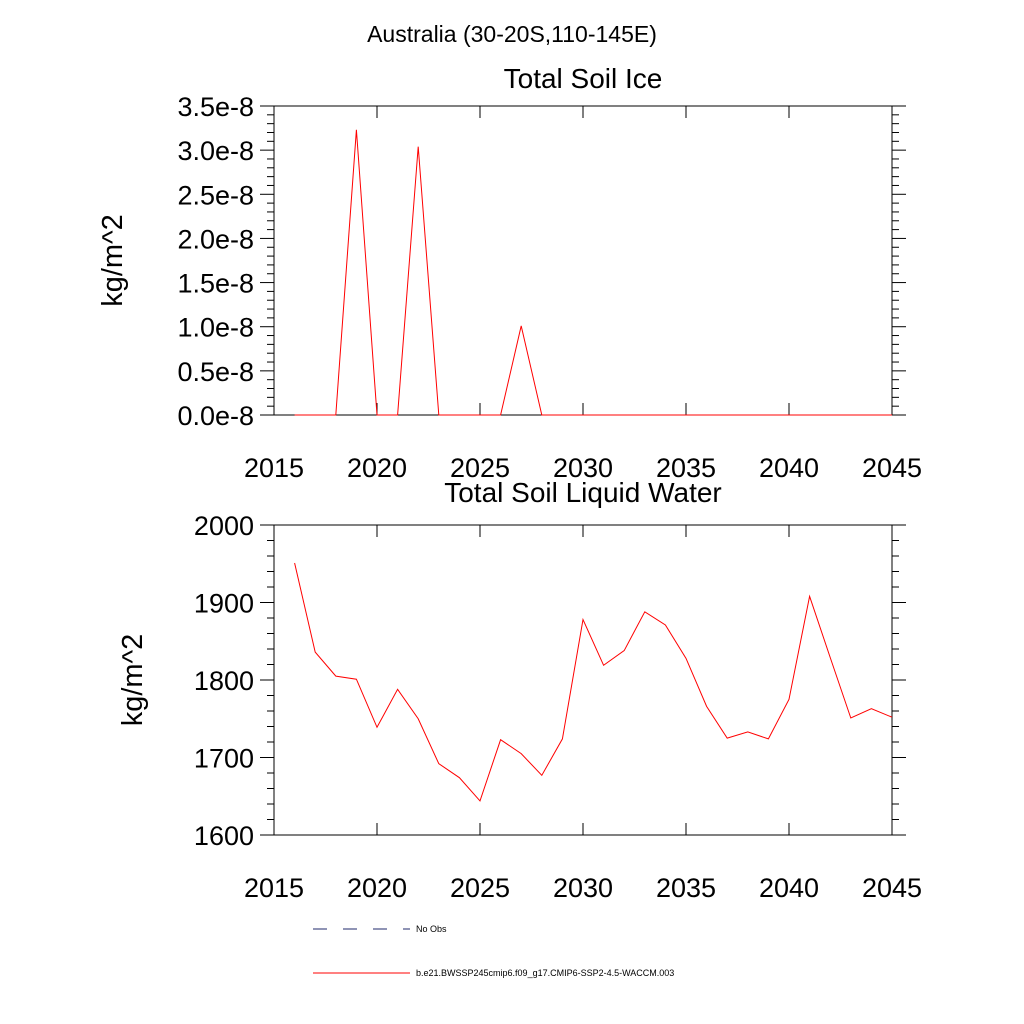  What do you see at coordinates (224, 681) in the screenshot?
I see `y-tick-label: 1800` at bounding box center [224, 681].